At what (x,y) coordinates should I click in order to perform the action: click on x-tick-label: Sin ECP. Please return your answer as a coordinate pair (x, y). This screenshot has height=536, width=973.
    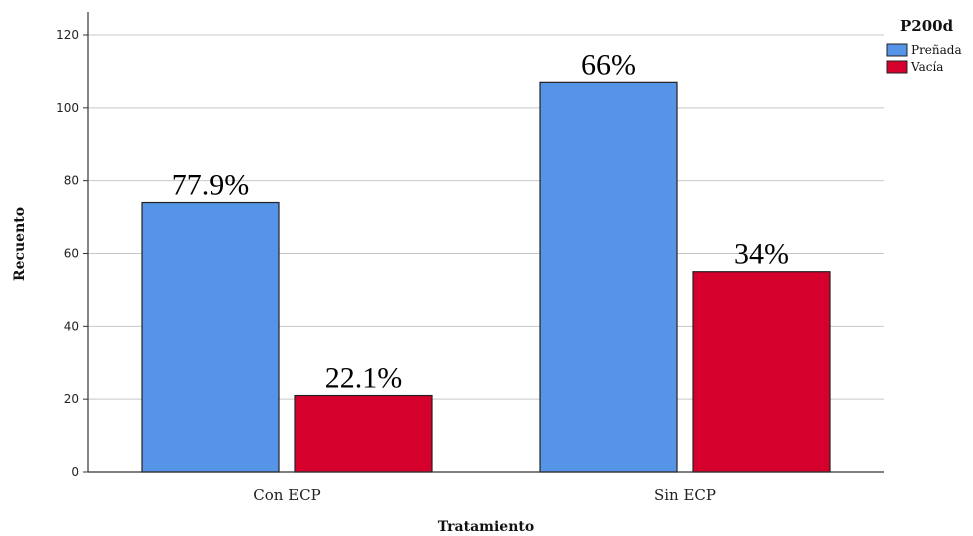
    Looking at the image, I should click on (685, 495).